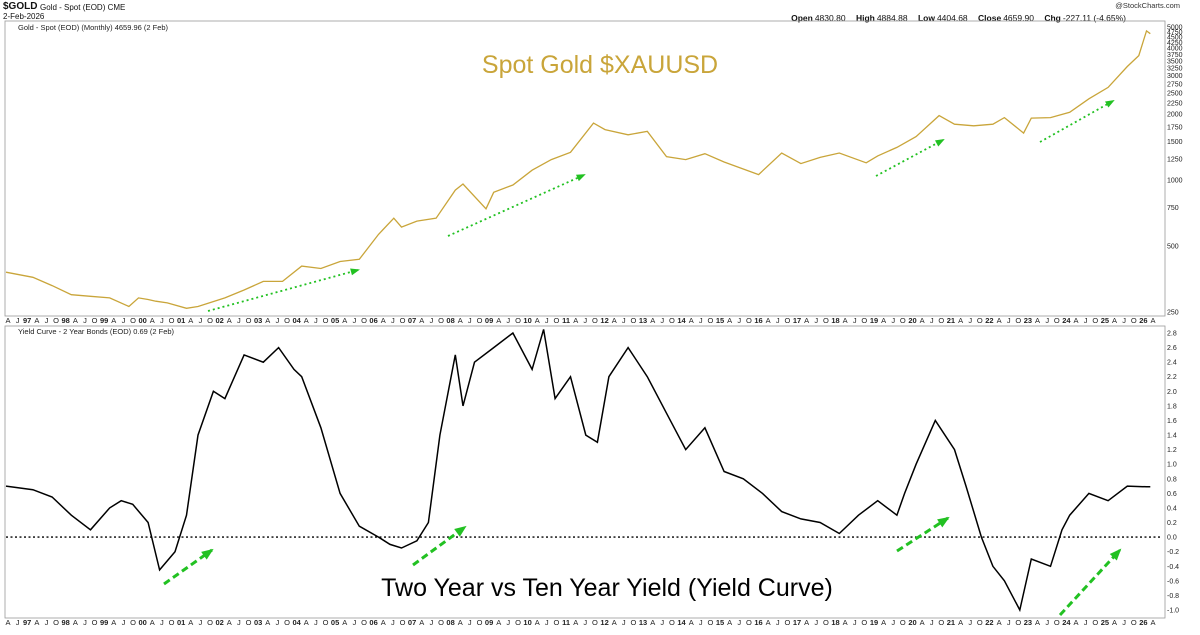 The image size is (1200, 635). What do you see at coordinates (1175, 142) in the screenshot?
I see `gold-y-tick-label: 1500` at bounding box center [1175, 142].